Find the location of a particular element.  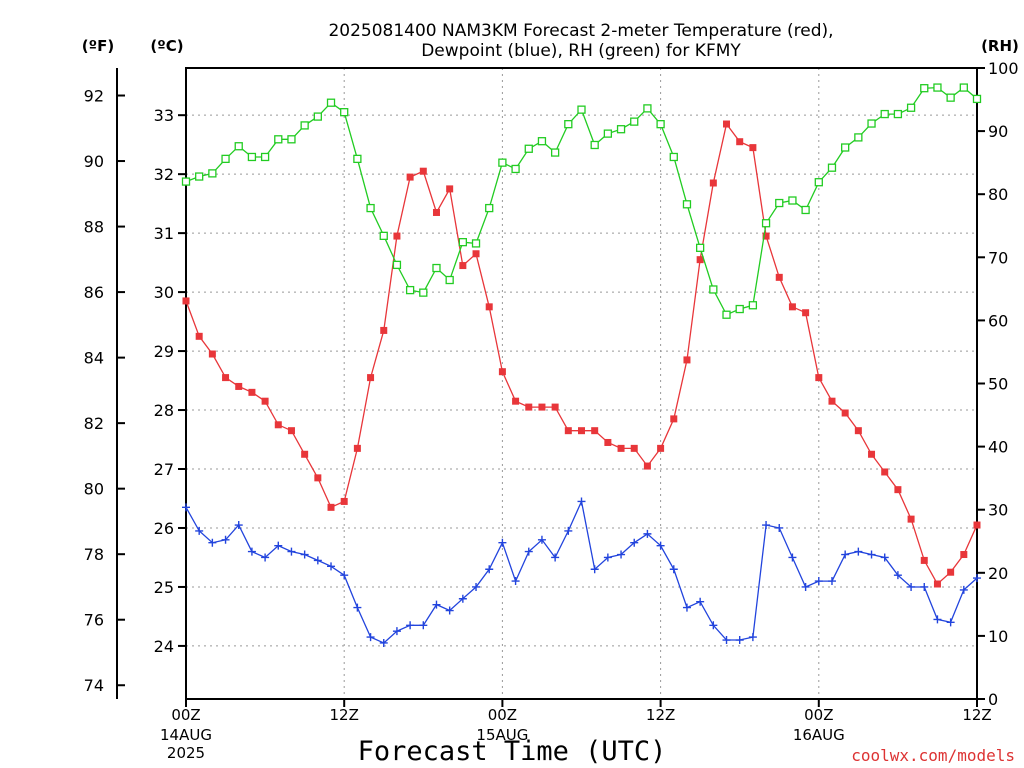

rh-tick-label: 0 is located at coordinates (993, 699).